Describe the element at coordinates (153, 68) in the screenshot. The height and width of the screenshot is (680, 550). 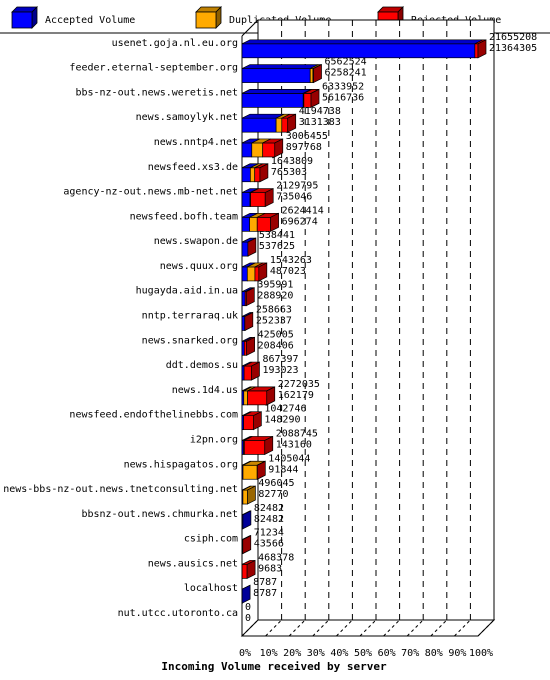
I see `category-label: feeder.eternal-september.org` at that location.